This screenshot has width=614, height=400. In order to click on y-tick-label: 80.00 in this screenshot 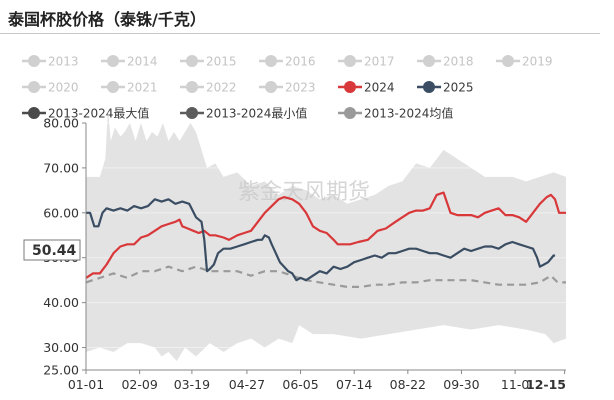, I will do `click(61, 123)`.